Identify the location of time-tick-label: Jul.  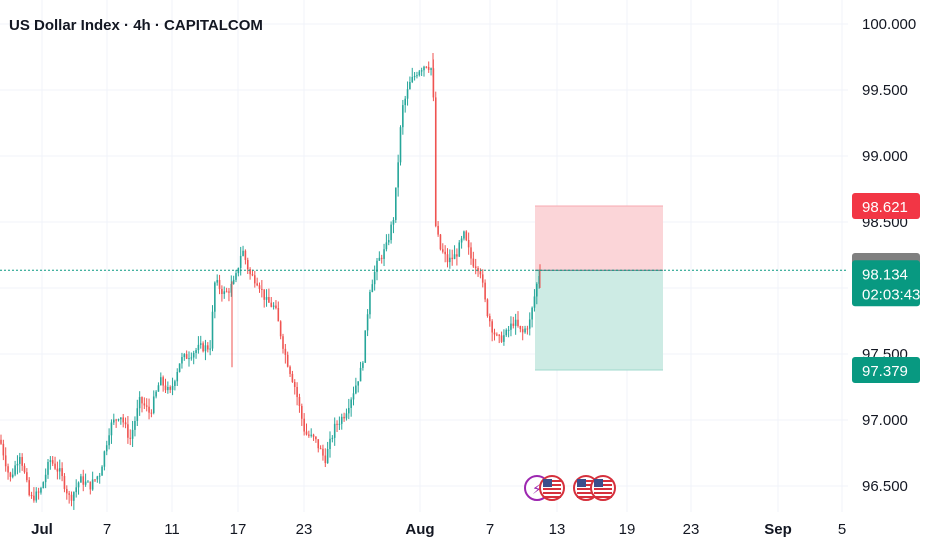
(42, 529).